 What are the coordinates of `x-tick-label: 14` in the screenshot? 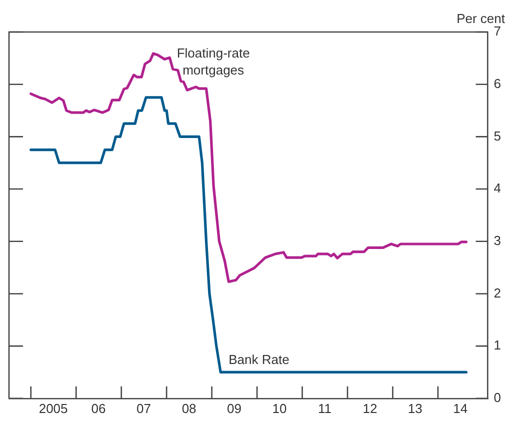 It's located at (460, 408).